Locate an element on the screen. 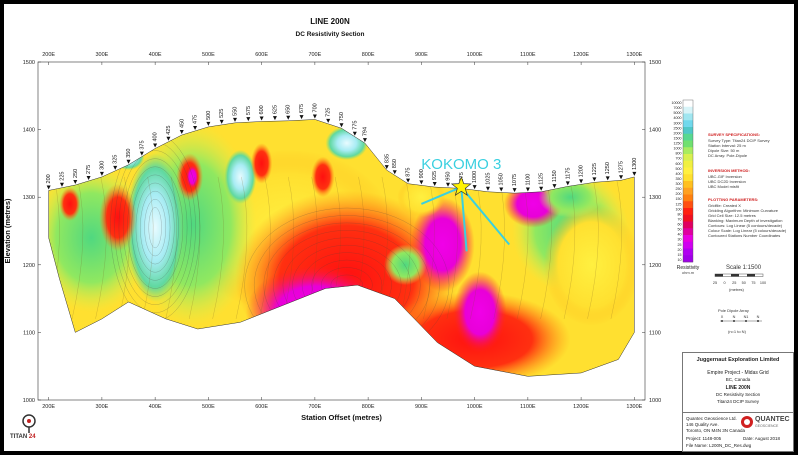 This screenshot has width=798, height=455. project-date: Date: August 2018 is located at coordinates (762, 438).